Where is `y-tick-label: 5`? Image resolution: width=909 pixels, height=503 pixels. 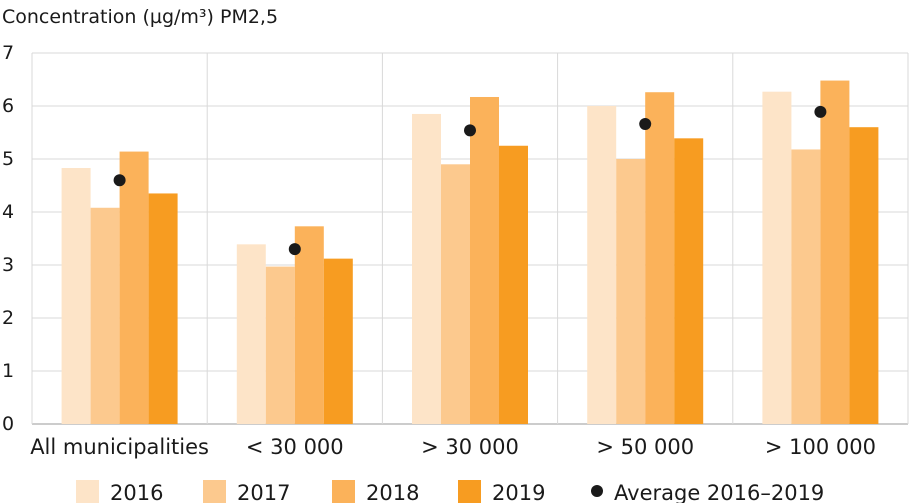
y-tick-label: 5 is located at coordinates (8, 159).